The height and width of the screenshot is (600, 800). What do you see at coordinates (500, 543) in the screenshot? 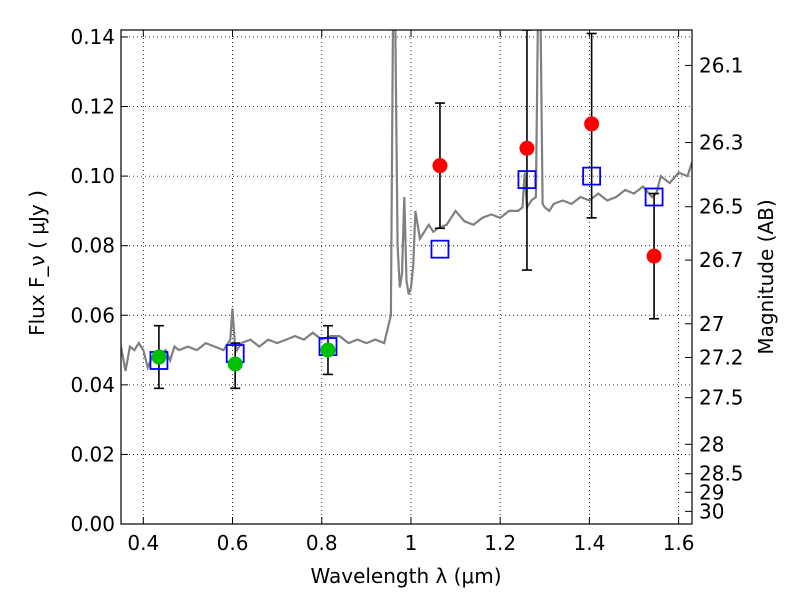
I see `x-tick-label: 1.2` at bounding box center [500, 543].